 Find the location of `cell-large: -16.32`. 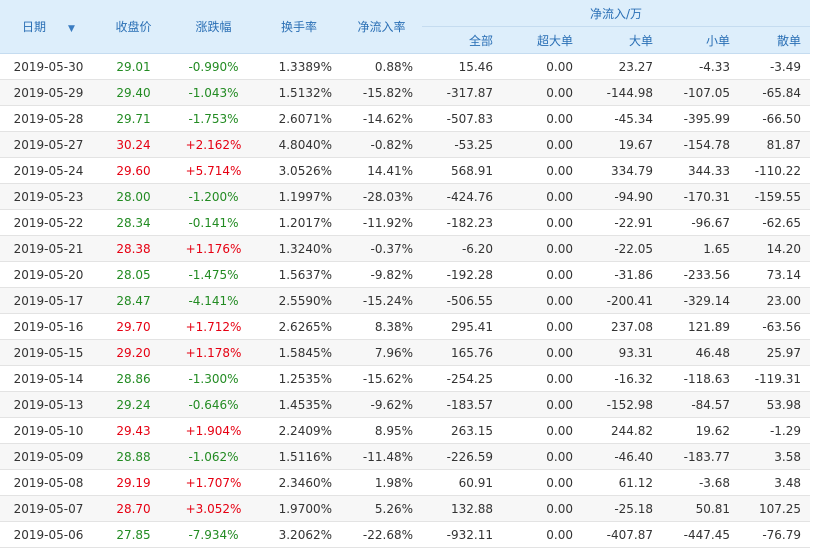

cell-large: -16.32 is located at coordinates (622, 378).